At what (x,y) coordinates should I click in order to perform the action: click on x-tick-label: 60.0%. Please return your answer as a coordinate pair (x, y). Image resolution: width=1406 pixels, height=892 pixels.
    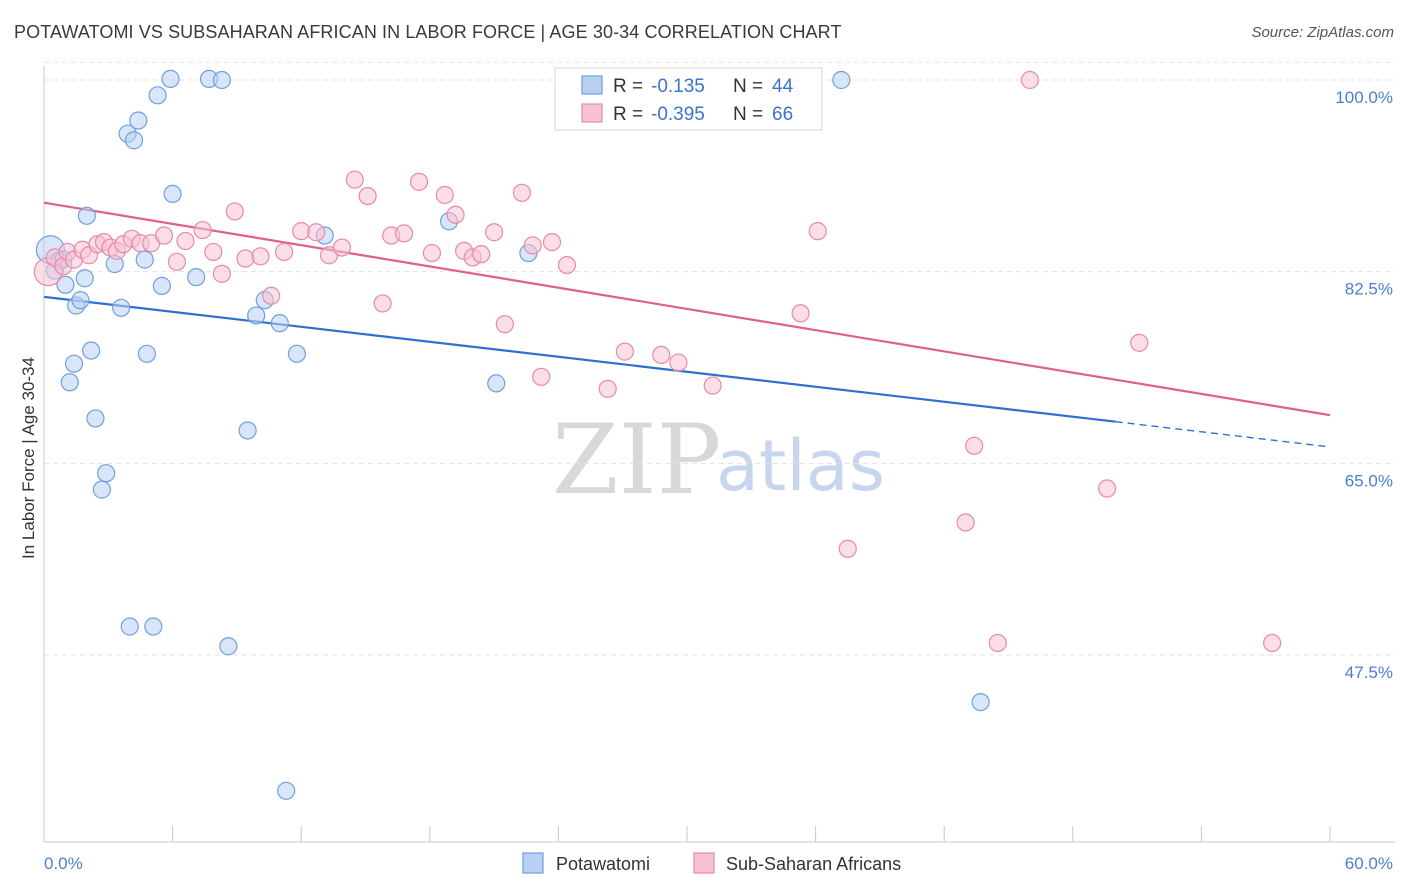
    Looking at the image, I should click on (1369, 863).